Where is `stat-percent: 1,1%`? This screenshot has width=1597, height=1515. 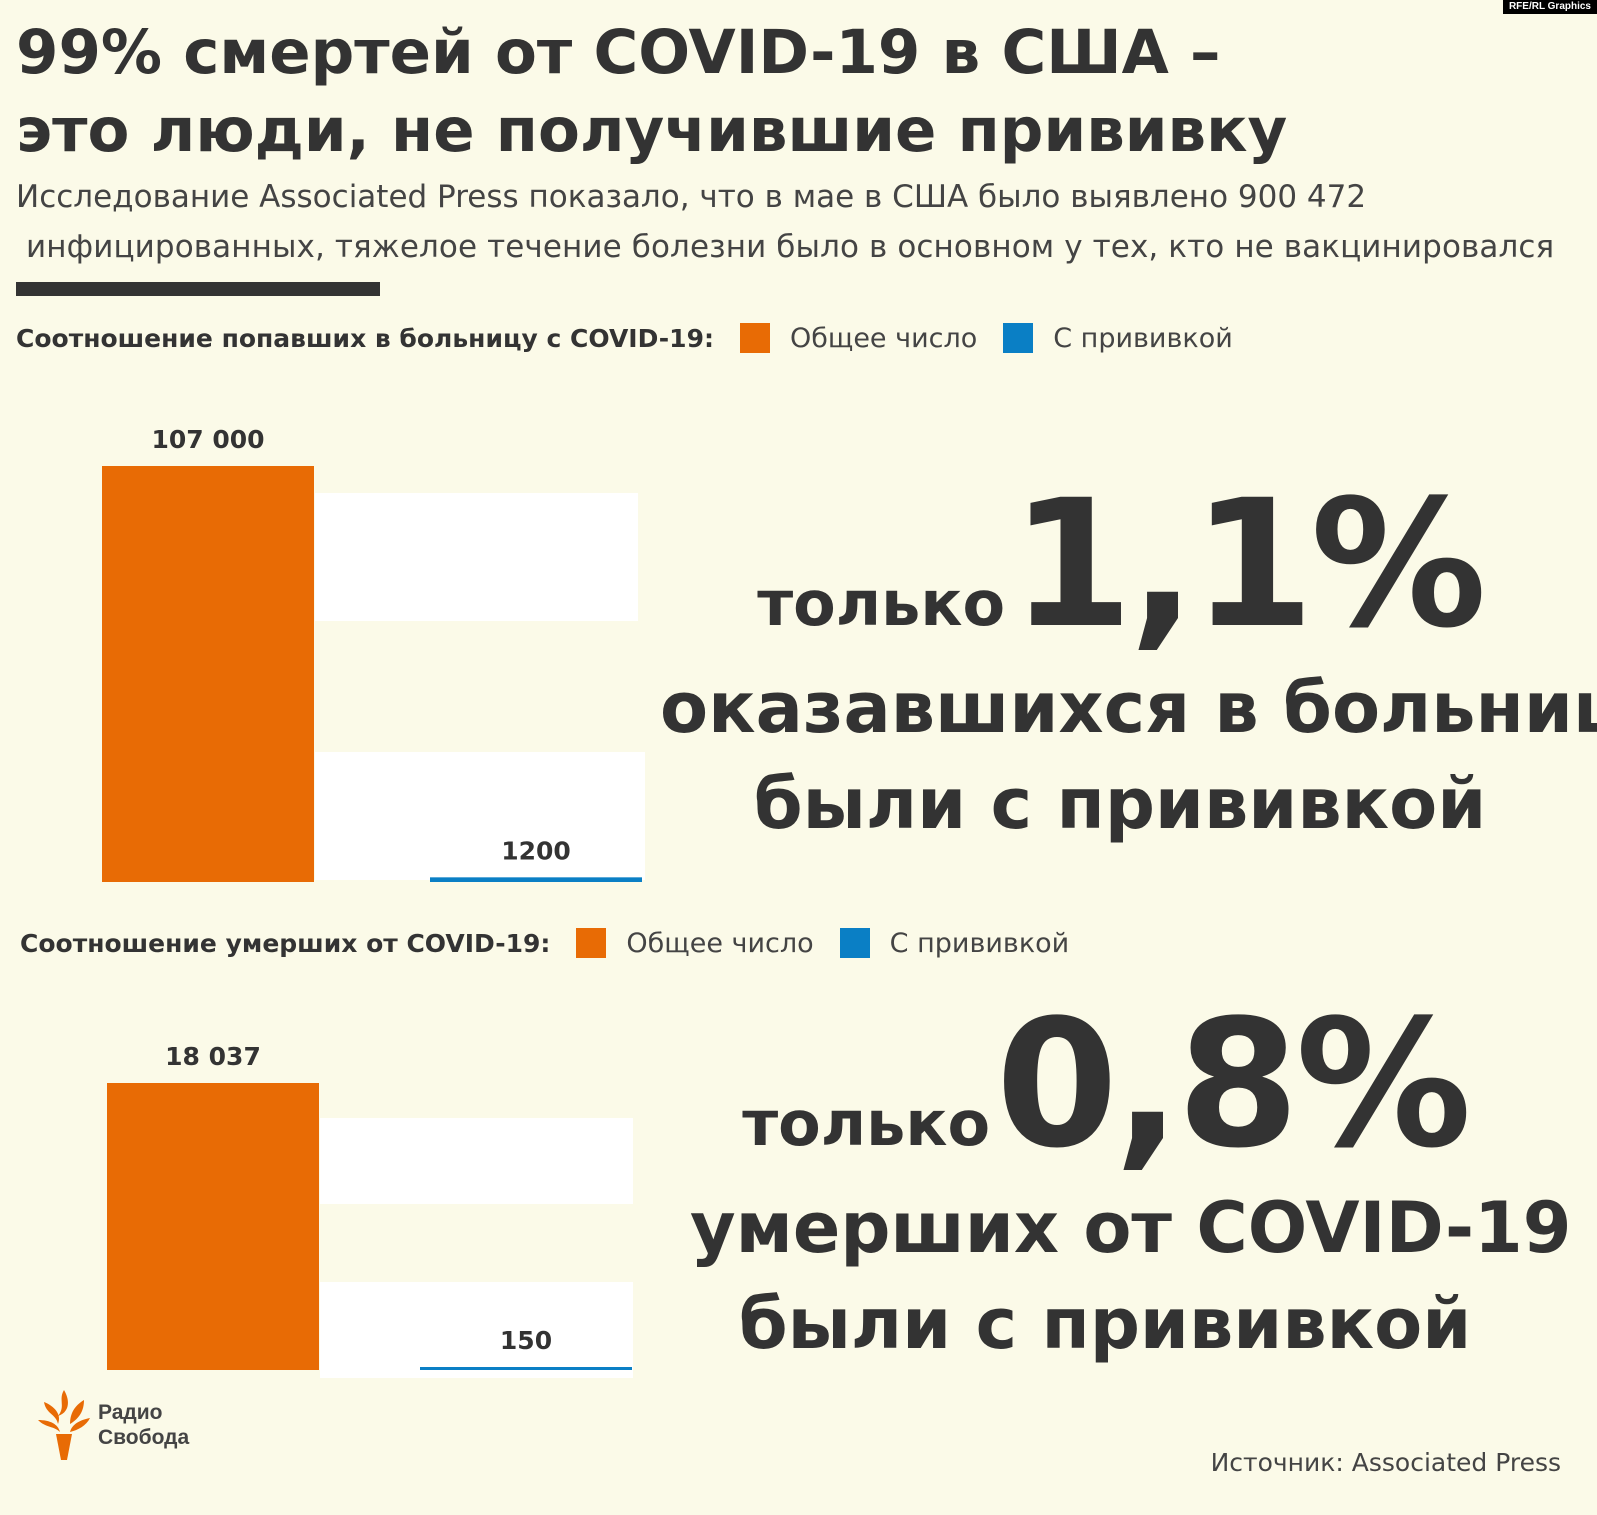 stat-percent: 1,1% is located at coordinates (1248, 564).